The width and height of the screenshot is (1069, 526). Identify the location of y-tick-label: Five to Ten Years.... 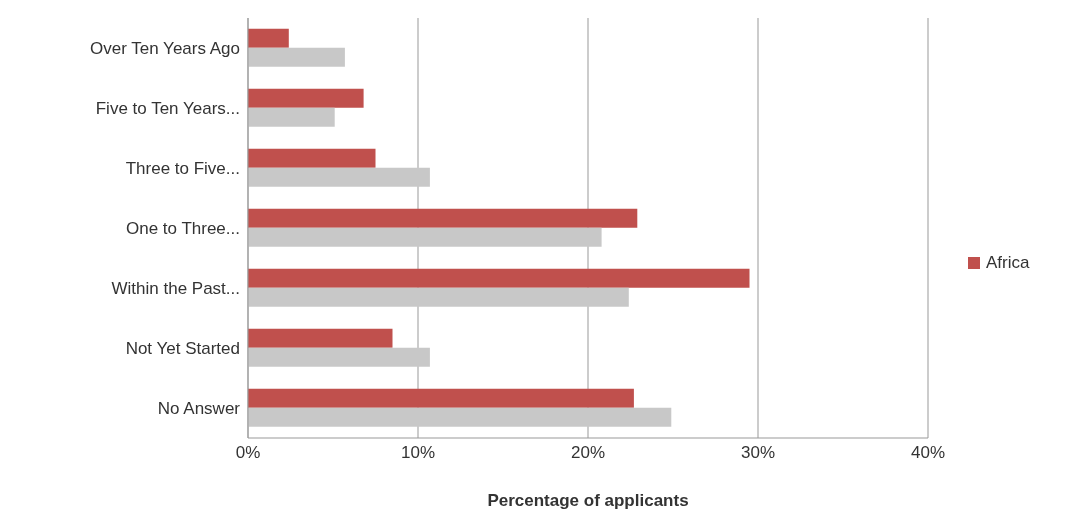
(167, 109).